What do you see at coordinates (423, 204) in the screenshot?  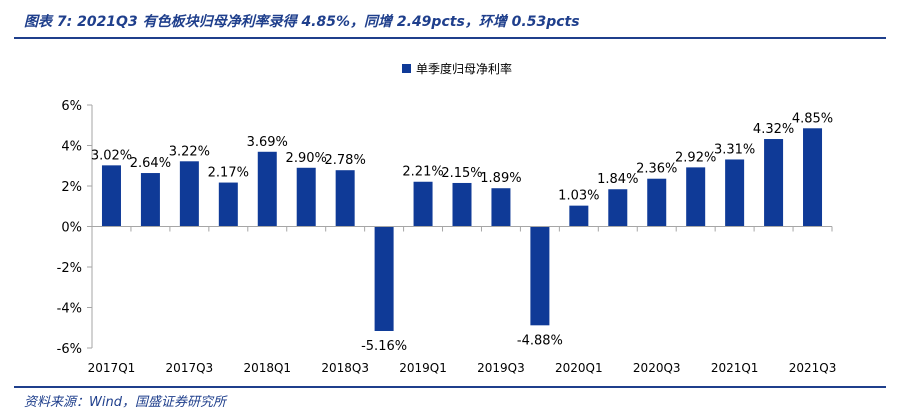 I see `bar-2019Q1` at bounding box center [423, 204].